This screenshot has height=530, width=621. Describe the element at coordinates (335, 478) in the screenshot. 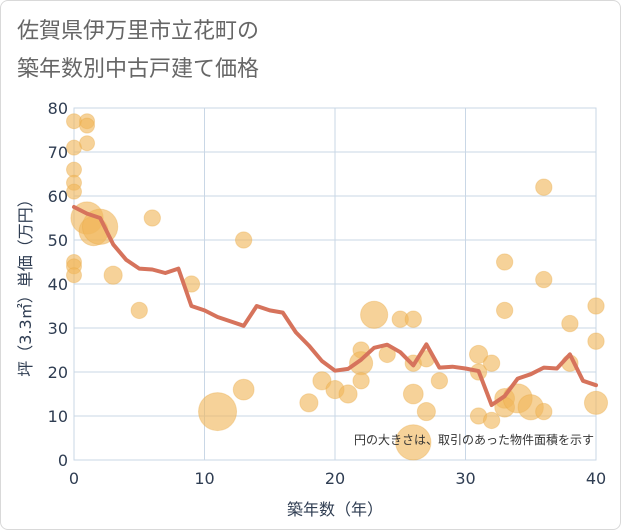

I see `x-tick-label: 20` at that location.